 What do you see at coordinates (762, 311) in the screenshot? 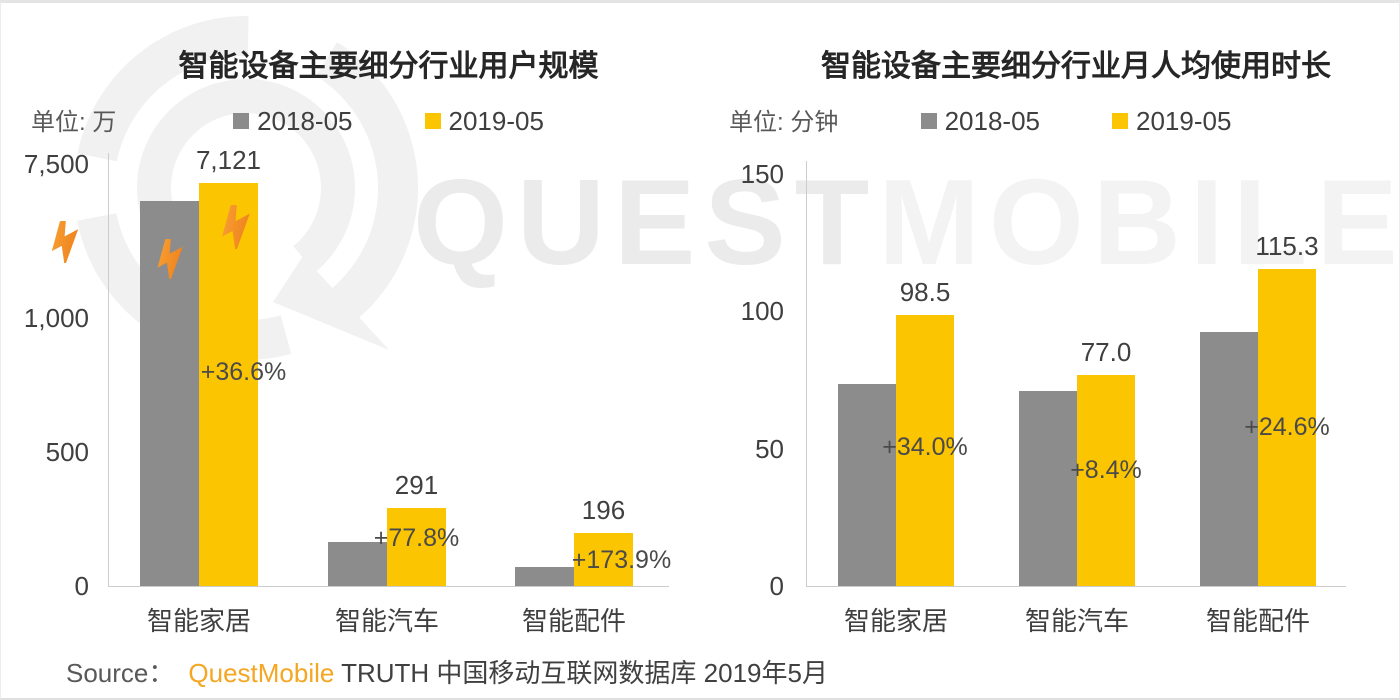
I see `y-tick-label: 100` at bounding box center [762, 311].